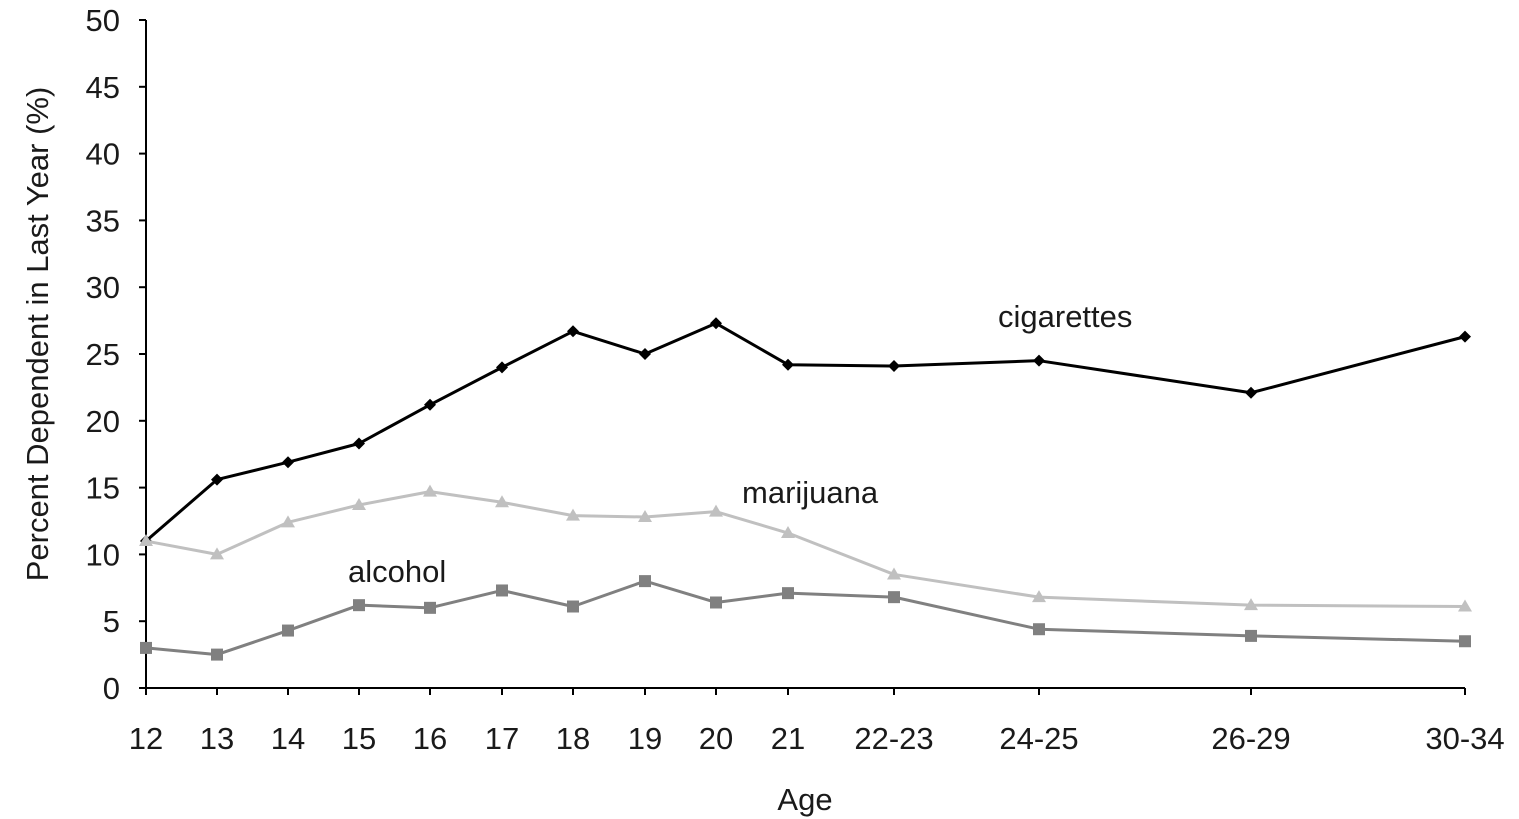  What do you see at coordinates (103, 154) in the screenshot?
I see `y-tick-label: 40` at bounding box center [103, 154].